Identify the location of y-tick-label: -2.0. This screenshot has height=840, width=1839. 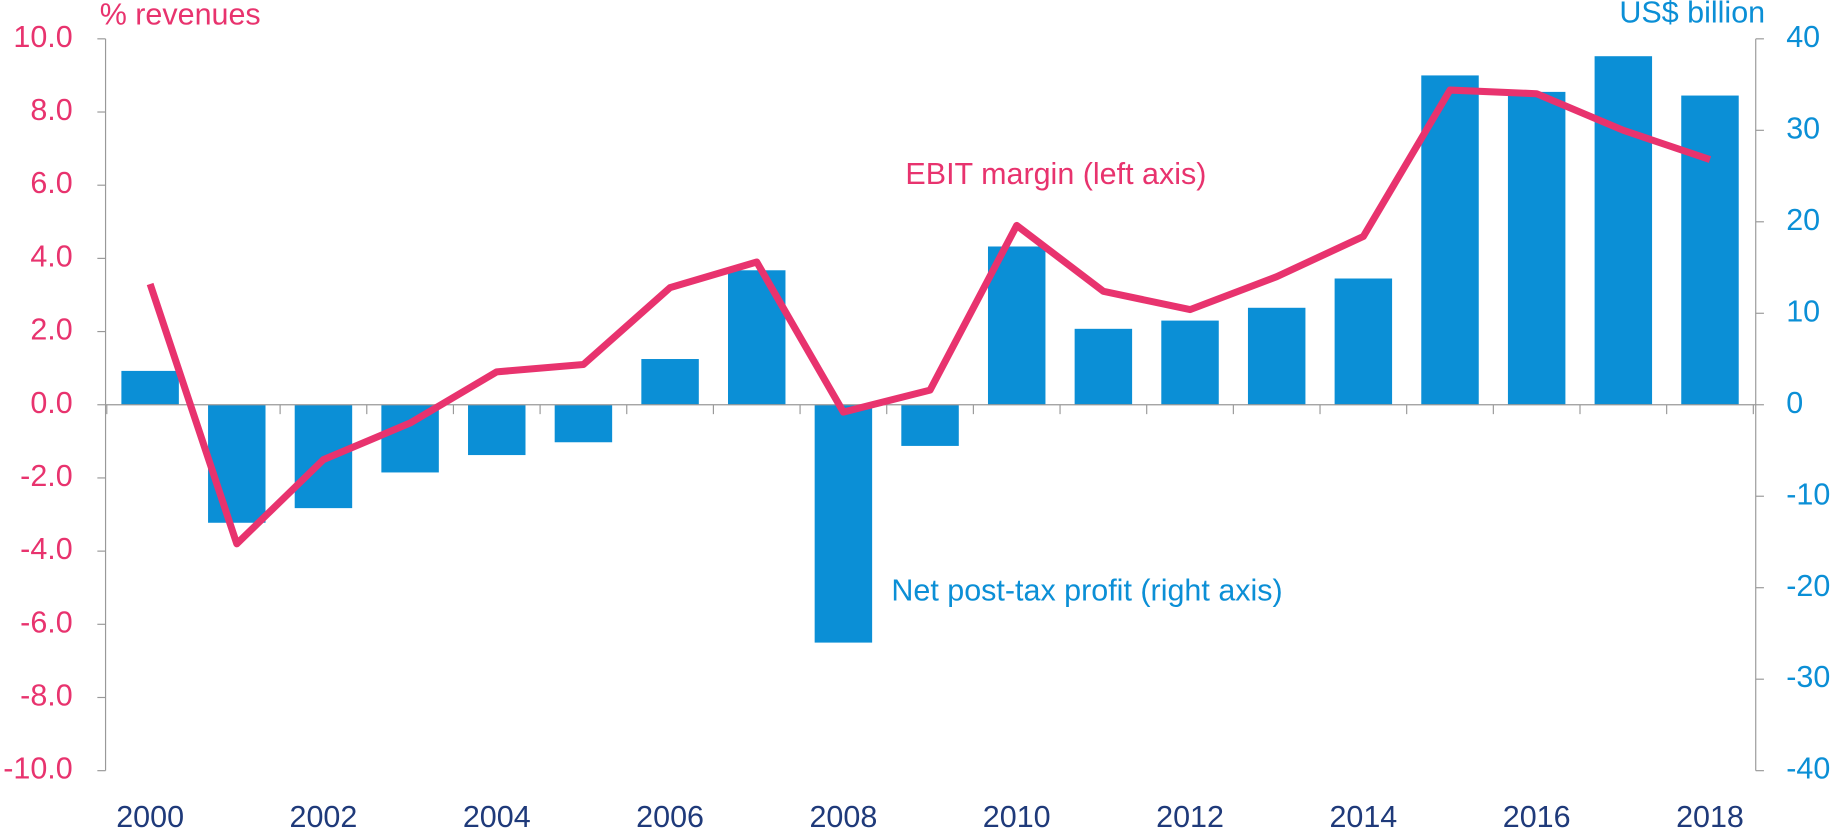
(46, 476).